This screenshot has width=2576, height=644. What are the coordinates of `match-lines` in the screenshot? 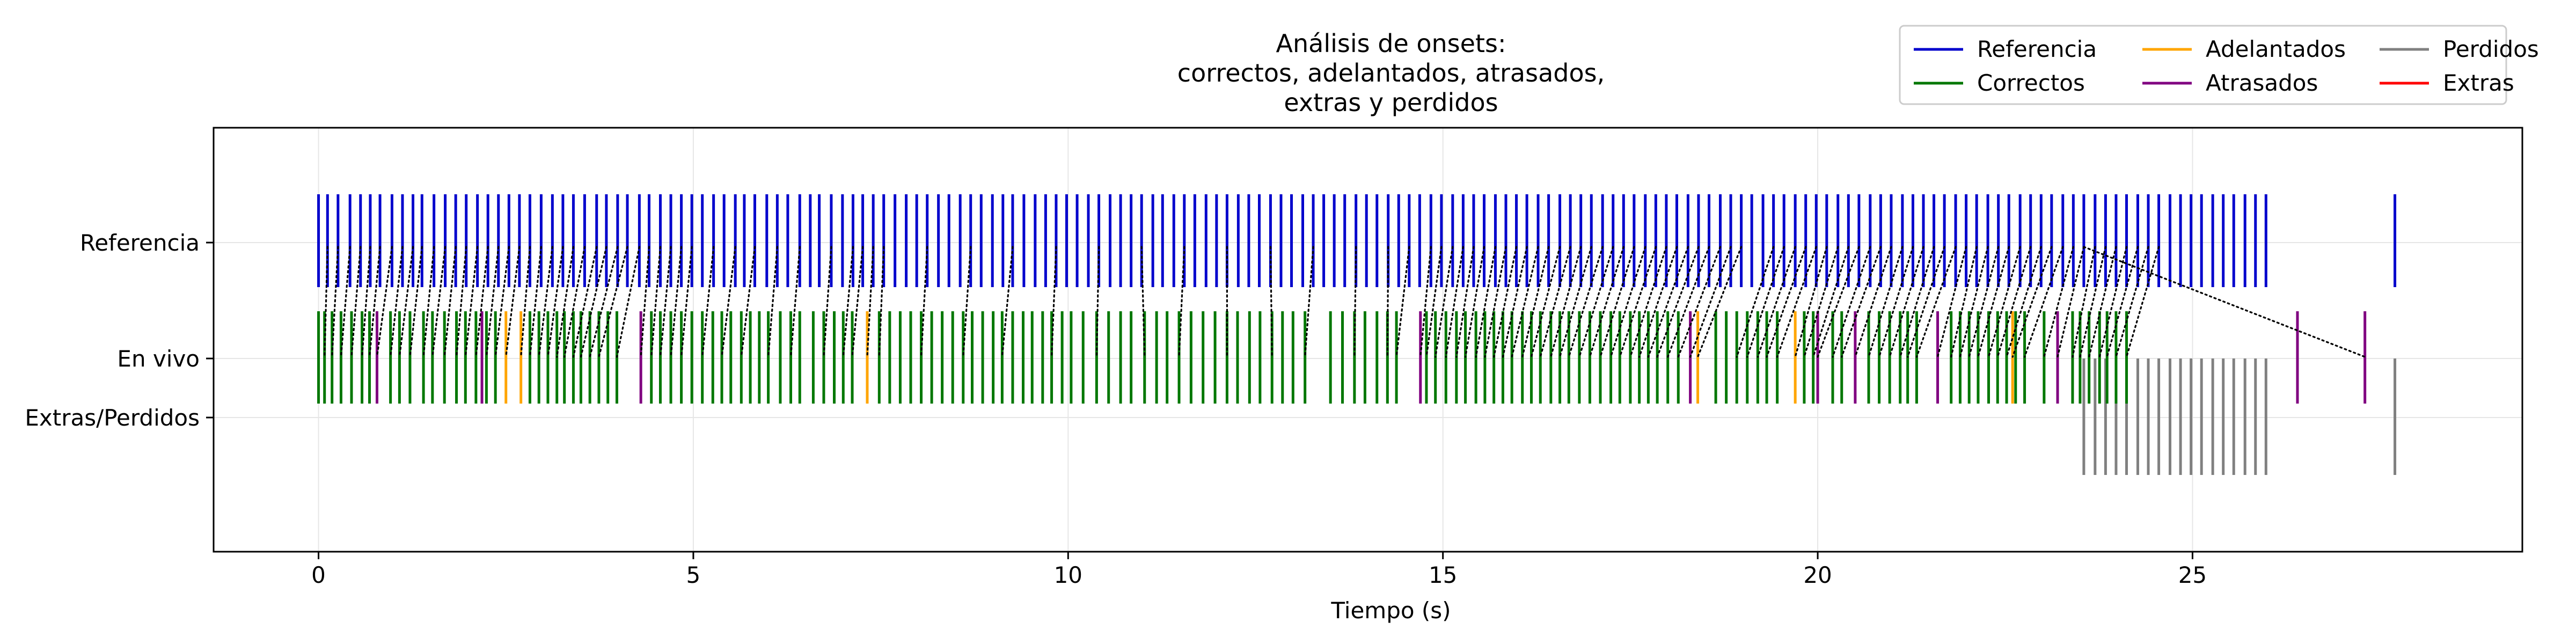 It's located at (1345, 302).